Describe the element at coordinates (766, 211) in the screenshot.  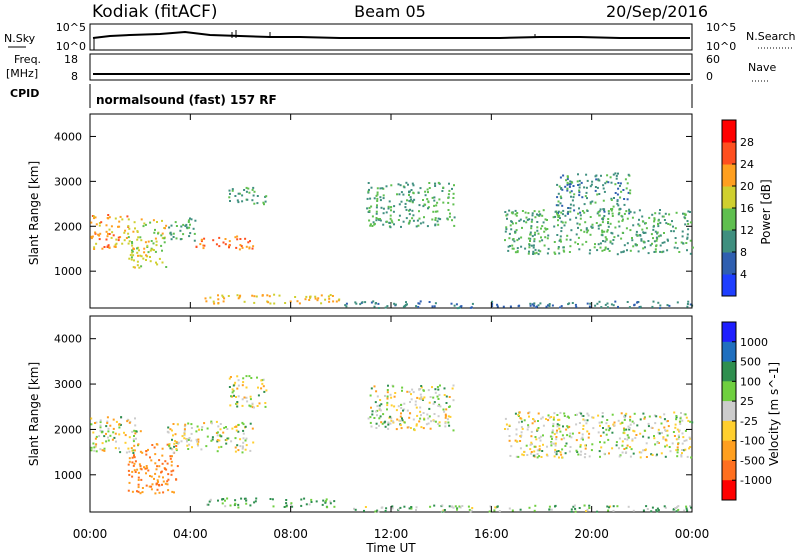
I see `power-colorbar-label: Power [dB]` at that location.